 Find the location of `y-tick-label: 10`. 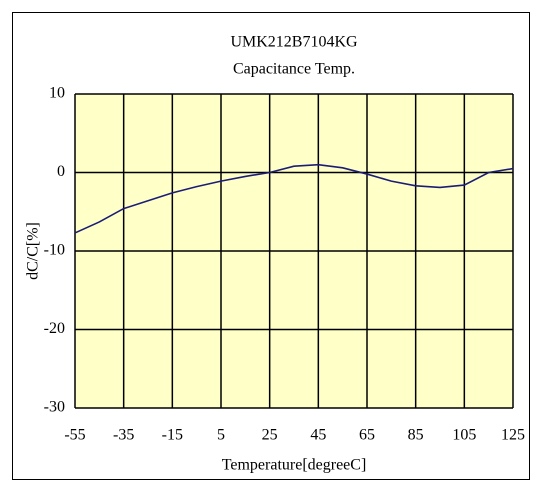

y-tick-label: 10 is located at coordinates (57, 93).